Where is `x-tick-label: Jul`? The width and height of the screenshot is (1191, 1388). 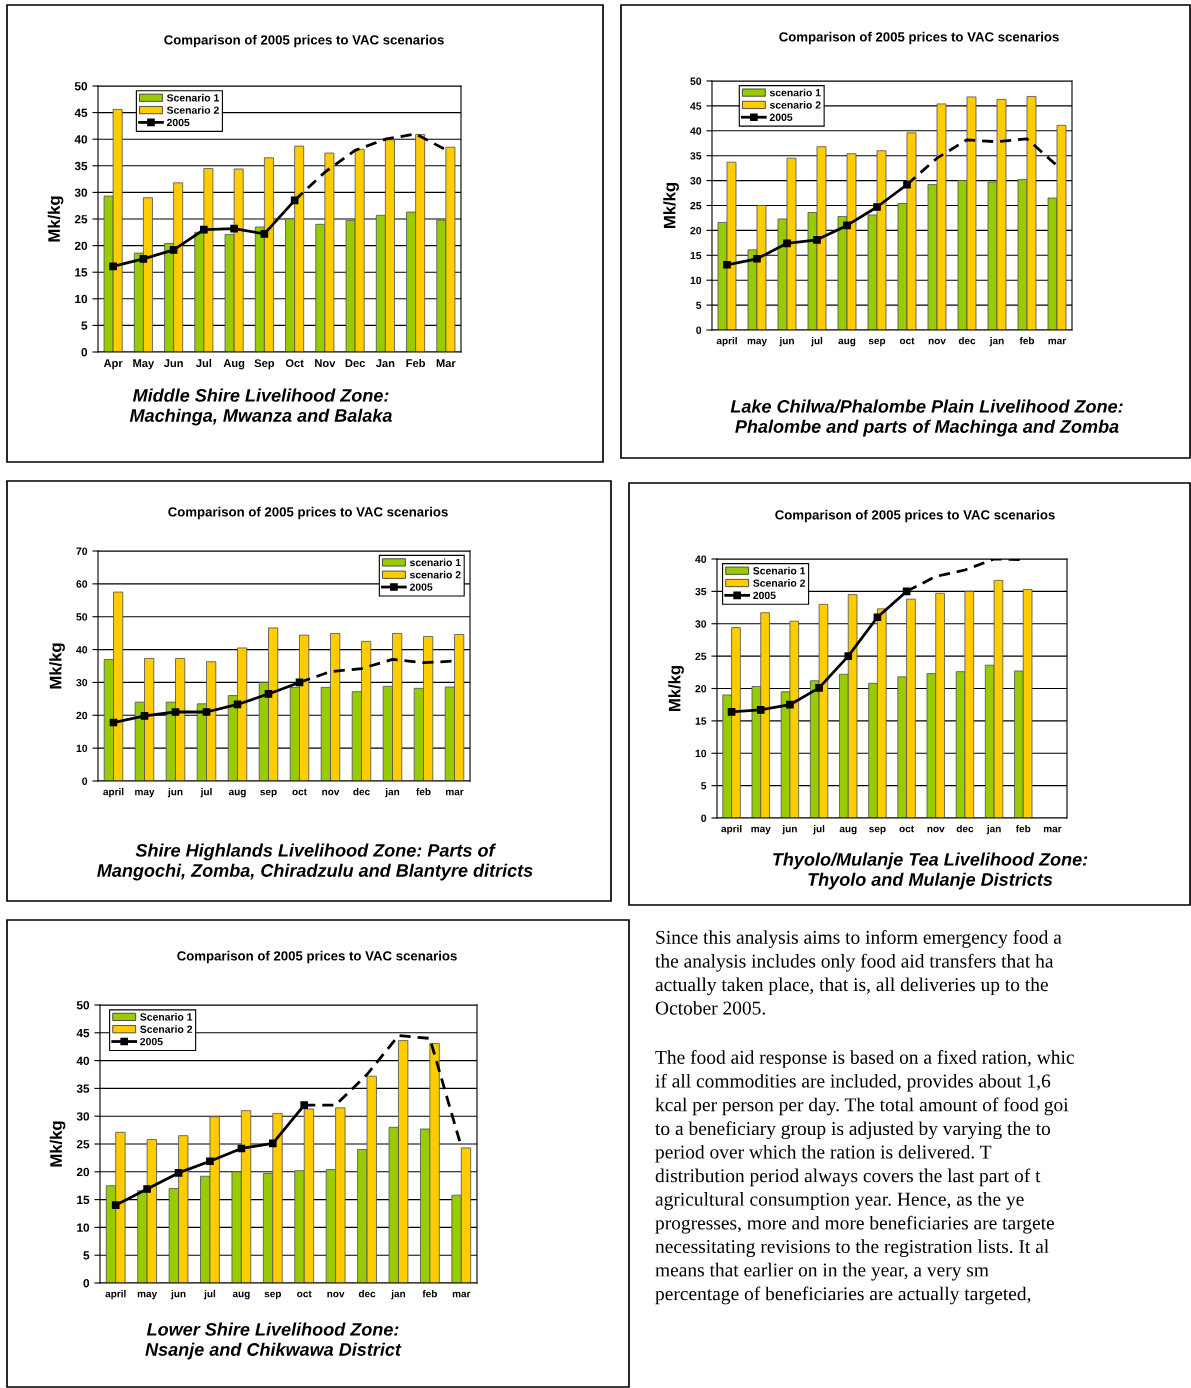 x-tick-label: Jul is located at coordinates (204, 363).